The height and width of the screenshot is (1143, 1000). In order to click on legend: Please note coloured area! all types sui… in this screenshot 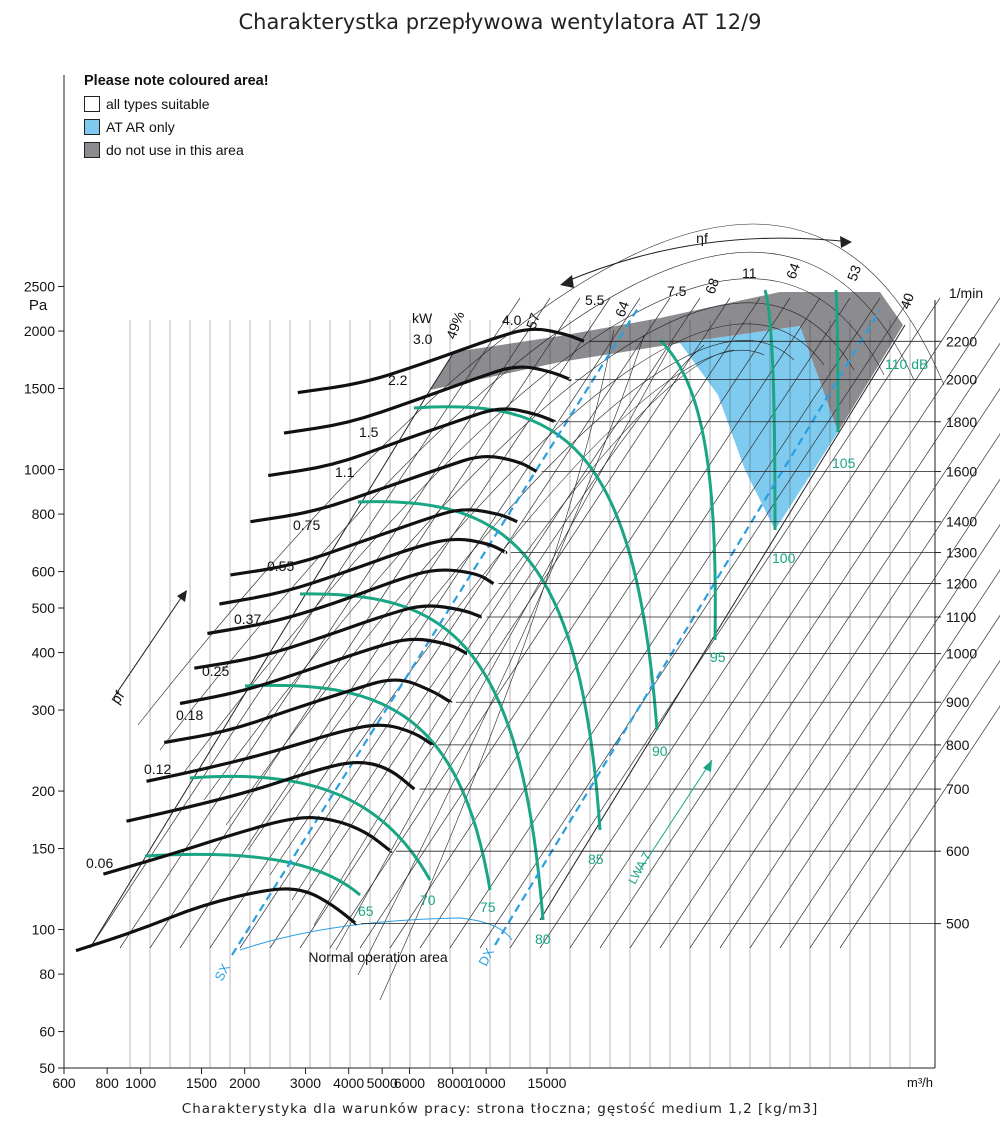, I will do `click(176, 117)`.